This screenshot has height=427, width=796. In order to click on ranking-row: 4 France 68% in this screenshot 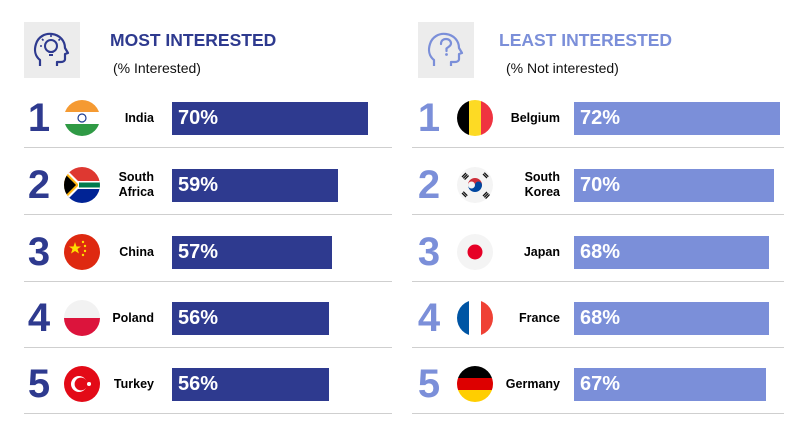, I will do `click(600, 325)`.